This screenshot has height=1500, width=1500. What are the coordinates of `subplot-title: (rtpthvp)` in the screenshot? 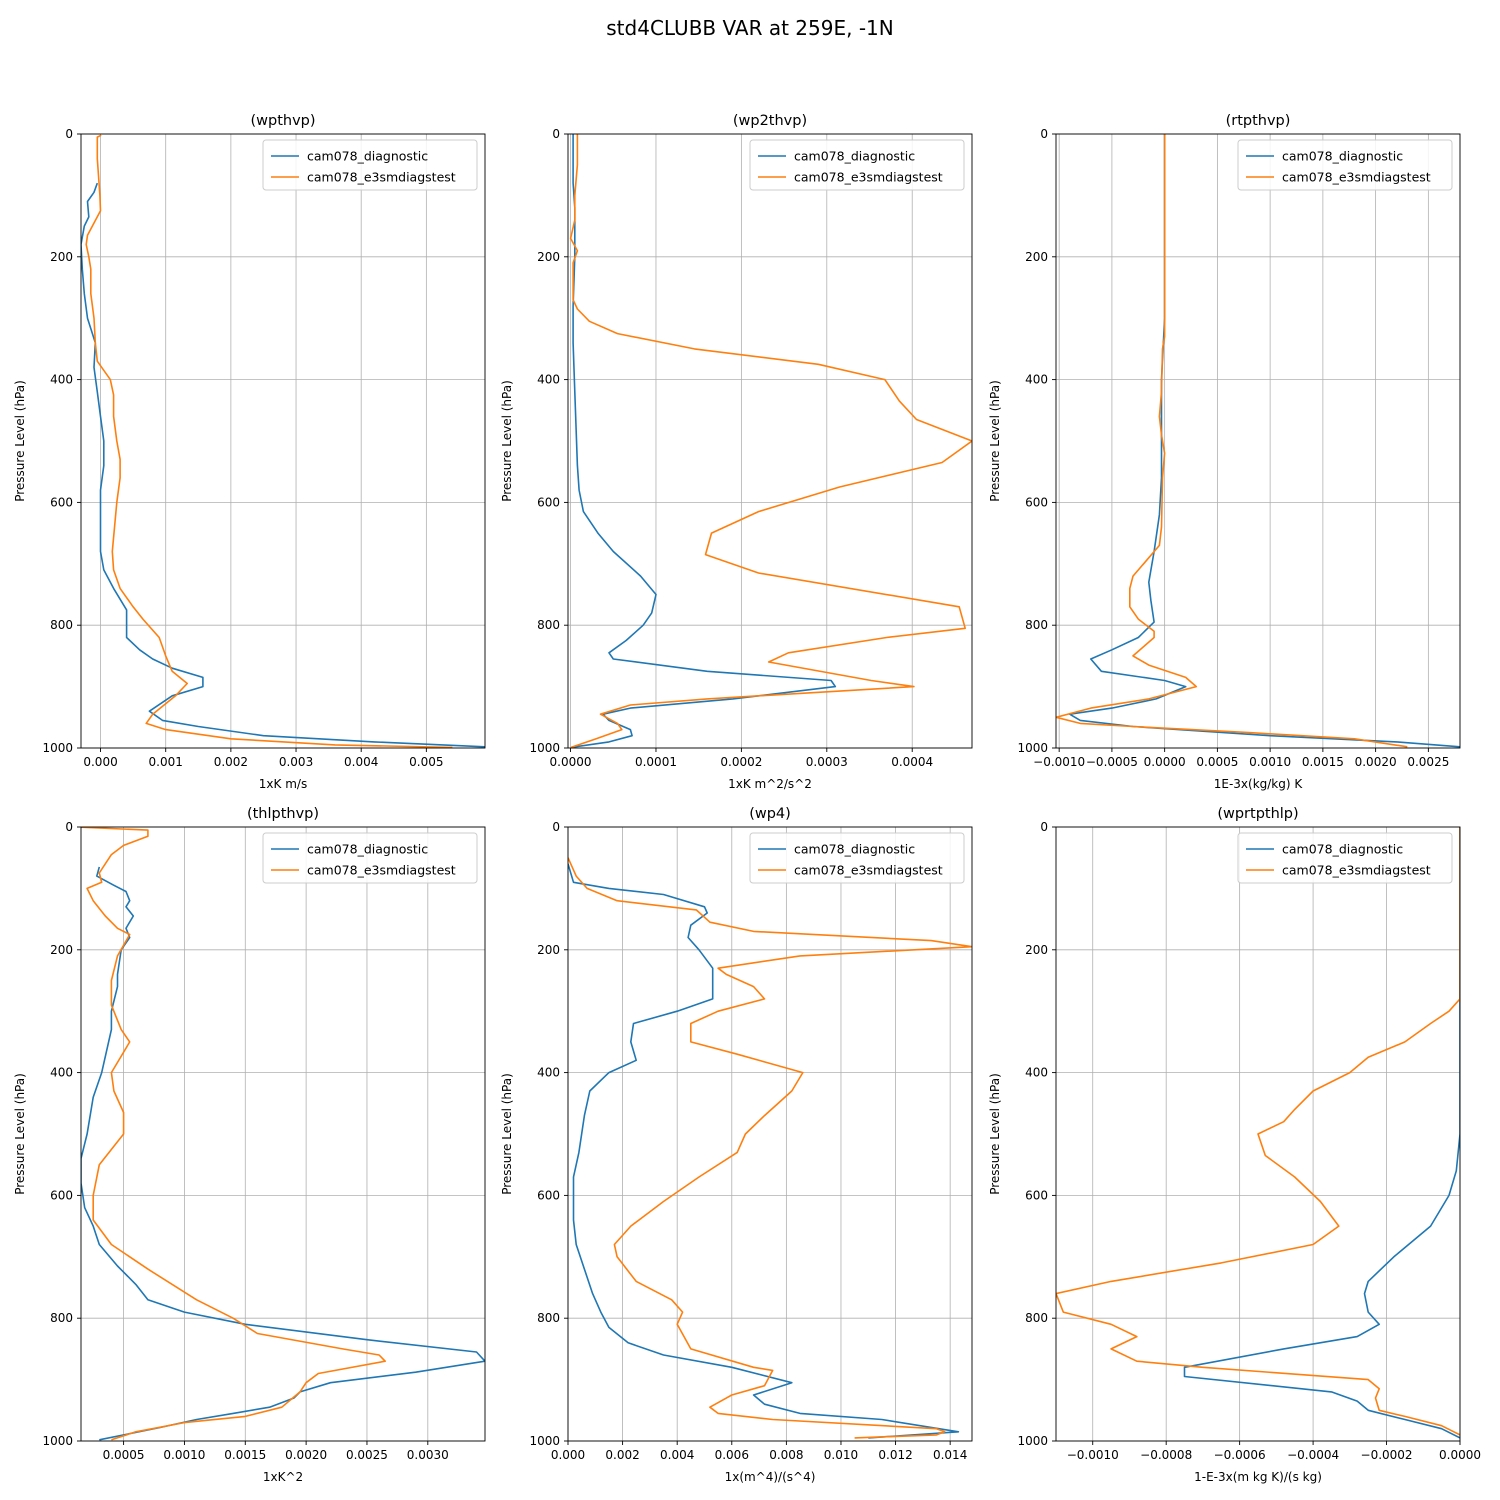 It's located at (1258, 121).